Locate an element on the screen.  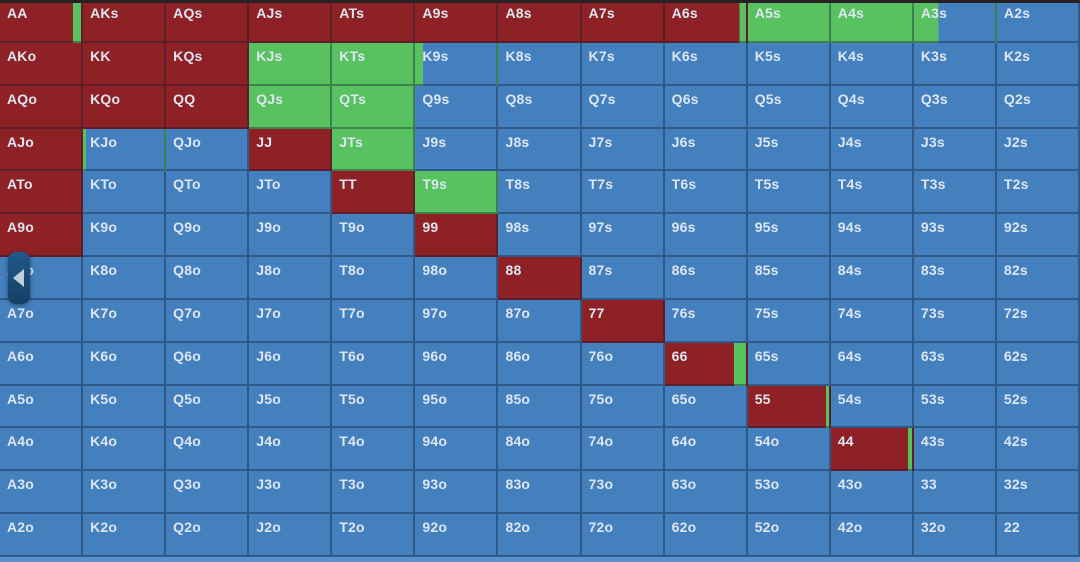
cell-87s: 87s is located at coordinates (623, 278).